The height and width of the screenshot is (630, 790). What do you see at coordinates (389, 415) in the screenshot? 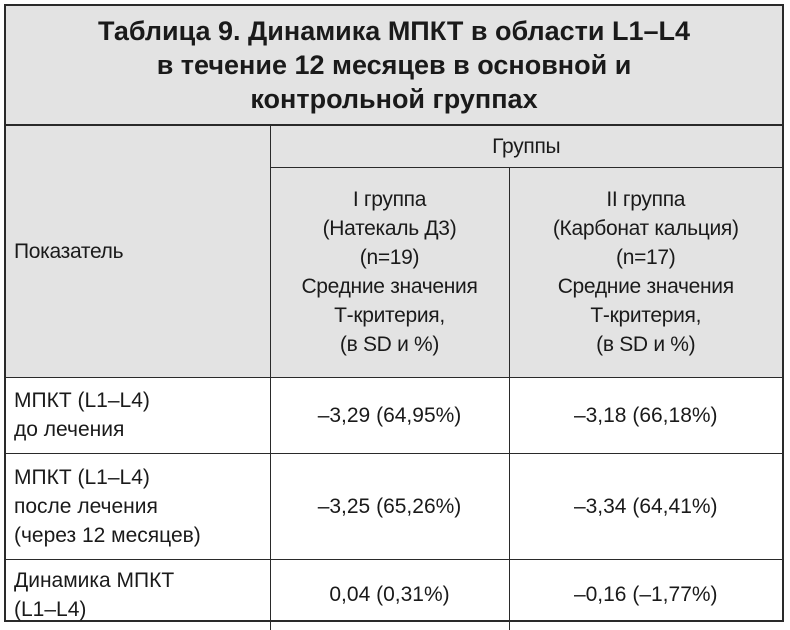
I see `group1-value: –3,29 (64,95%)` at bounding box center [389, 415].